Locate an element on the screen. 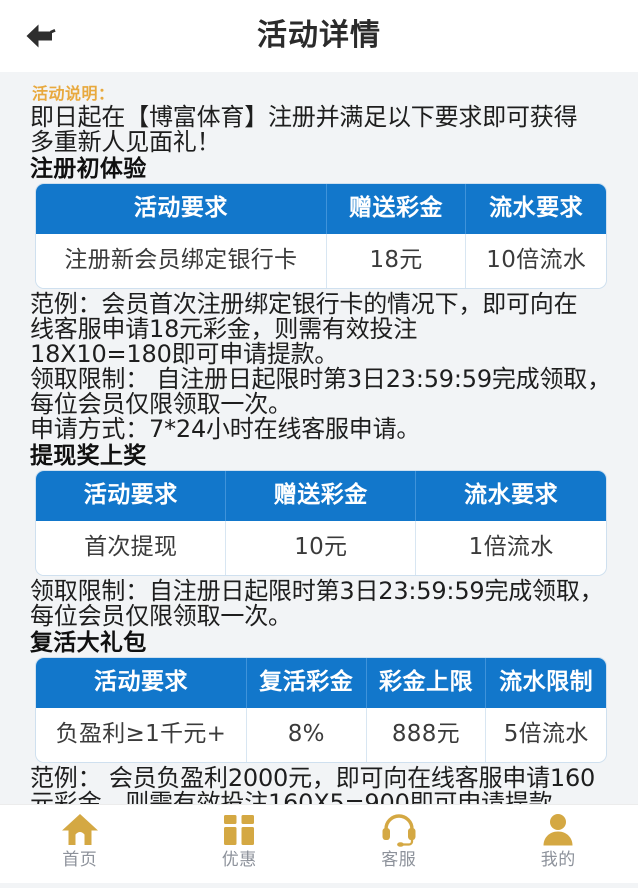  table-row: 负盈利≥1千元+ 8% 888元 5倍流水 is located at coordinates (321, 735).